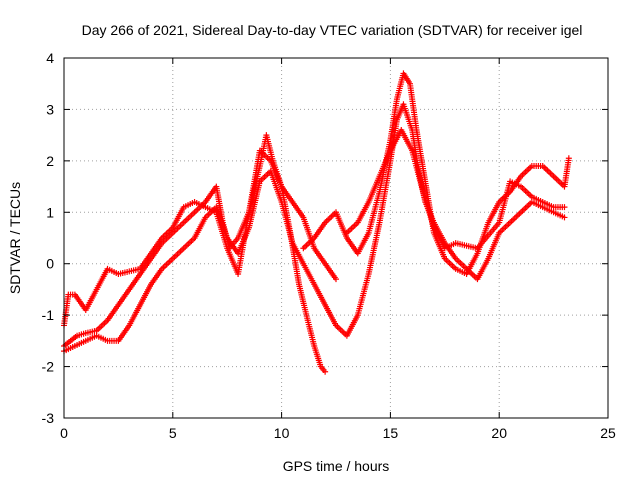  I want to click on series-track-e, so click(454, 189).